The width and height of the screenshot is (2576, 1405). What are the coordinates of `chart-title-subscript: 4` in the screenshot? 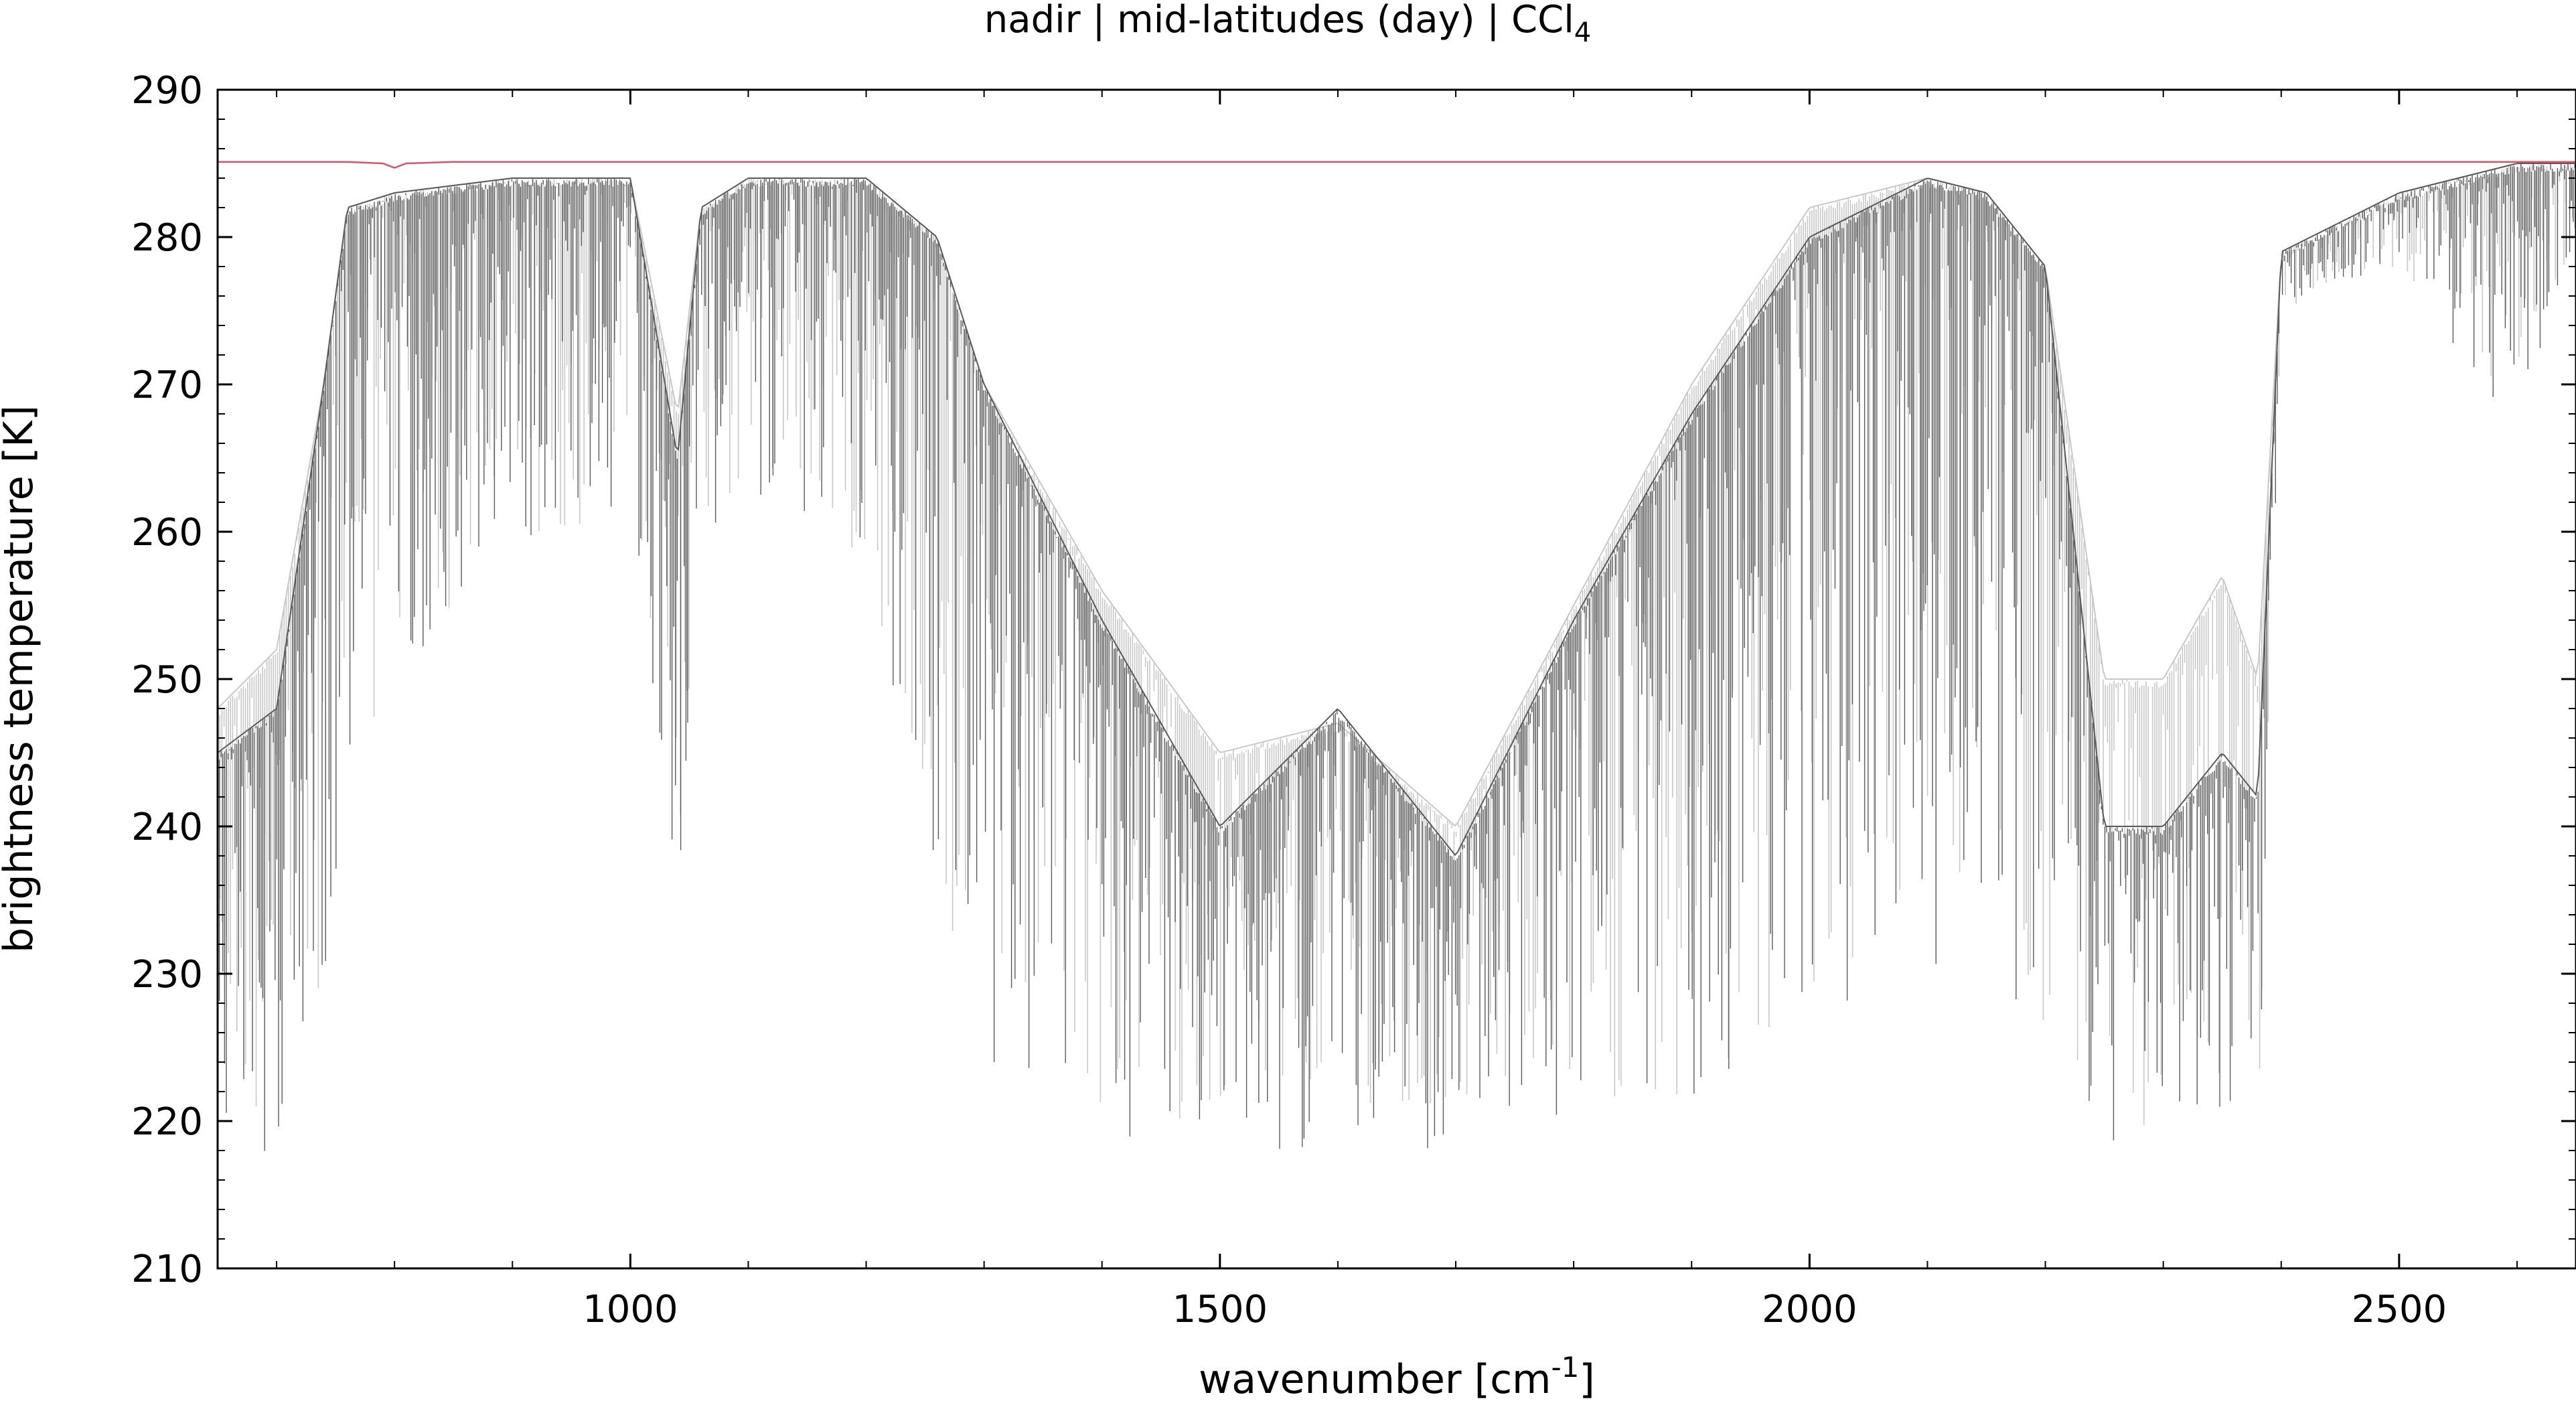 It's located at (1582, 32).